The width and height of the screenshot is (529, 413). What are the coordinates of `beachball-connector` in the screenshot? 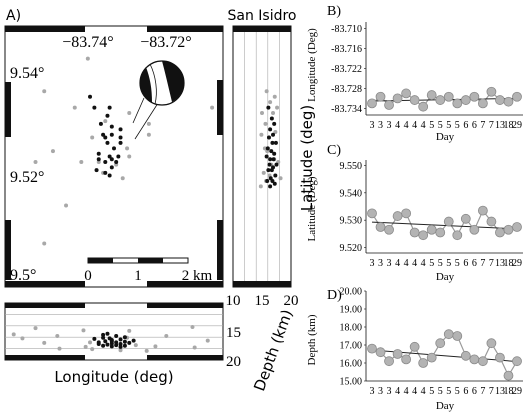 It's located at (138, 110).